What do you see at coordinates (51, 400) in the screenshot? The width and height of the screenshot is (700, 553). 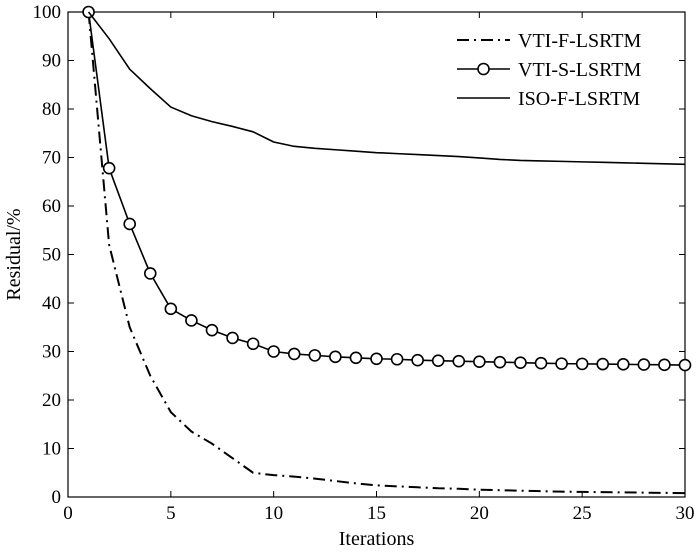 I see `y-tick-label: 20` at bounding box center [51, 400].